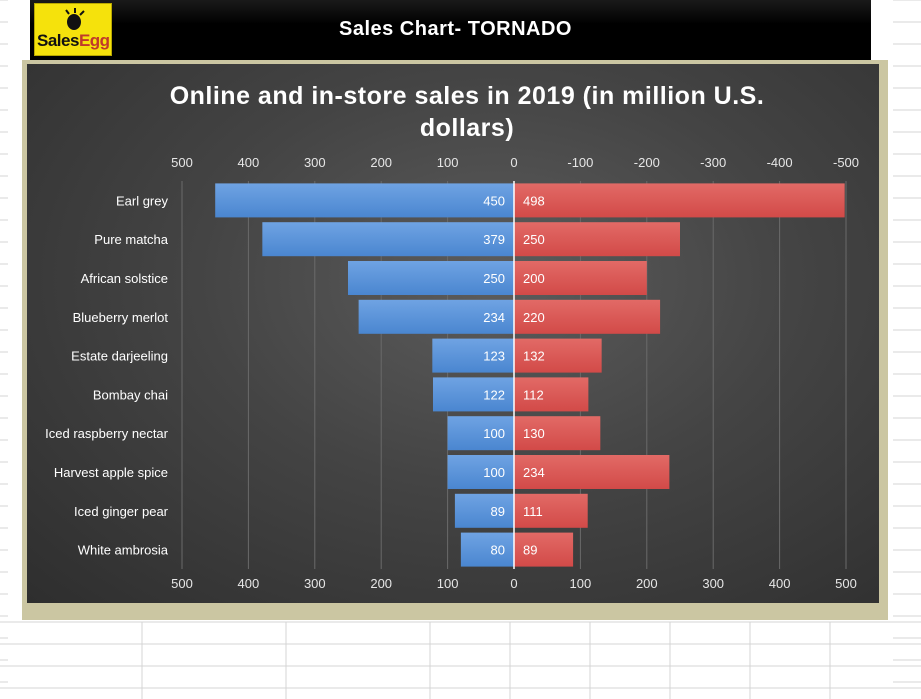 The height and width of the screenshot is (699, 921). Describe the element at coordinates (534, 200) in the screenshot. I see `data-label-right: 498` at that location.